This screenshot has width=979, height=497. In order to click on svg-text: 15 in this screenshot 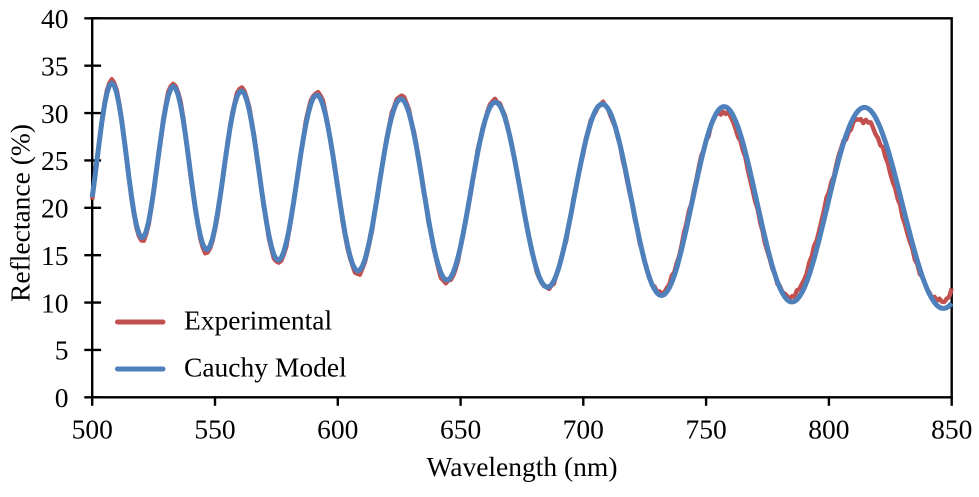, I will do `click(55, 255)`.